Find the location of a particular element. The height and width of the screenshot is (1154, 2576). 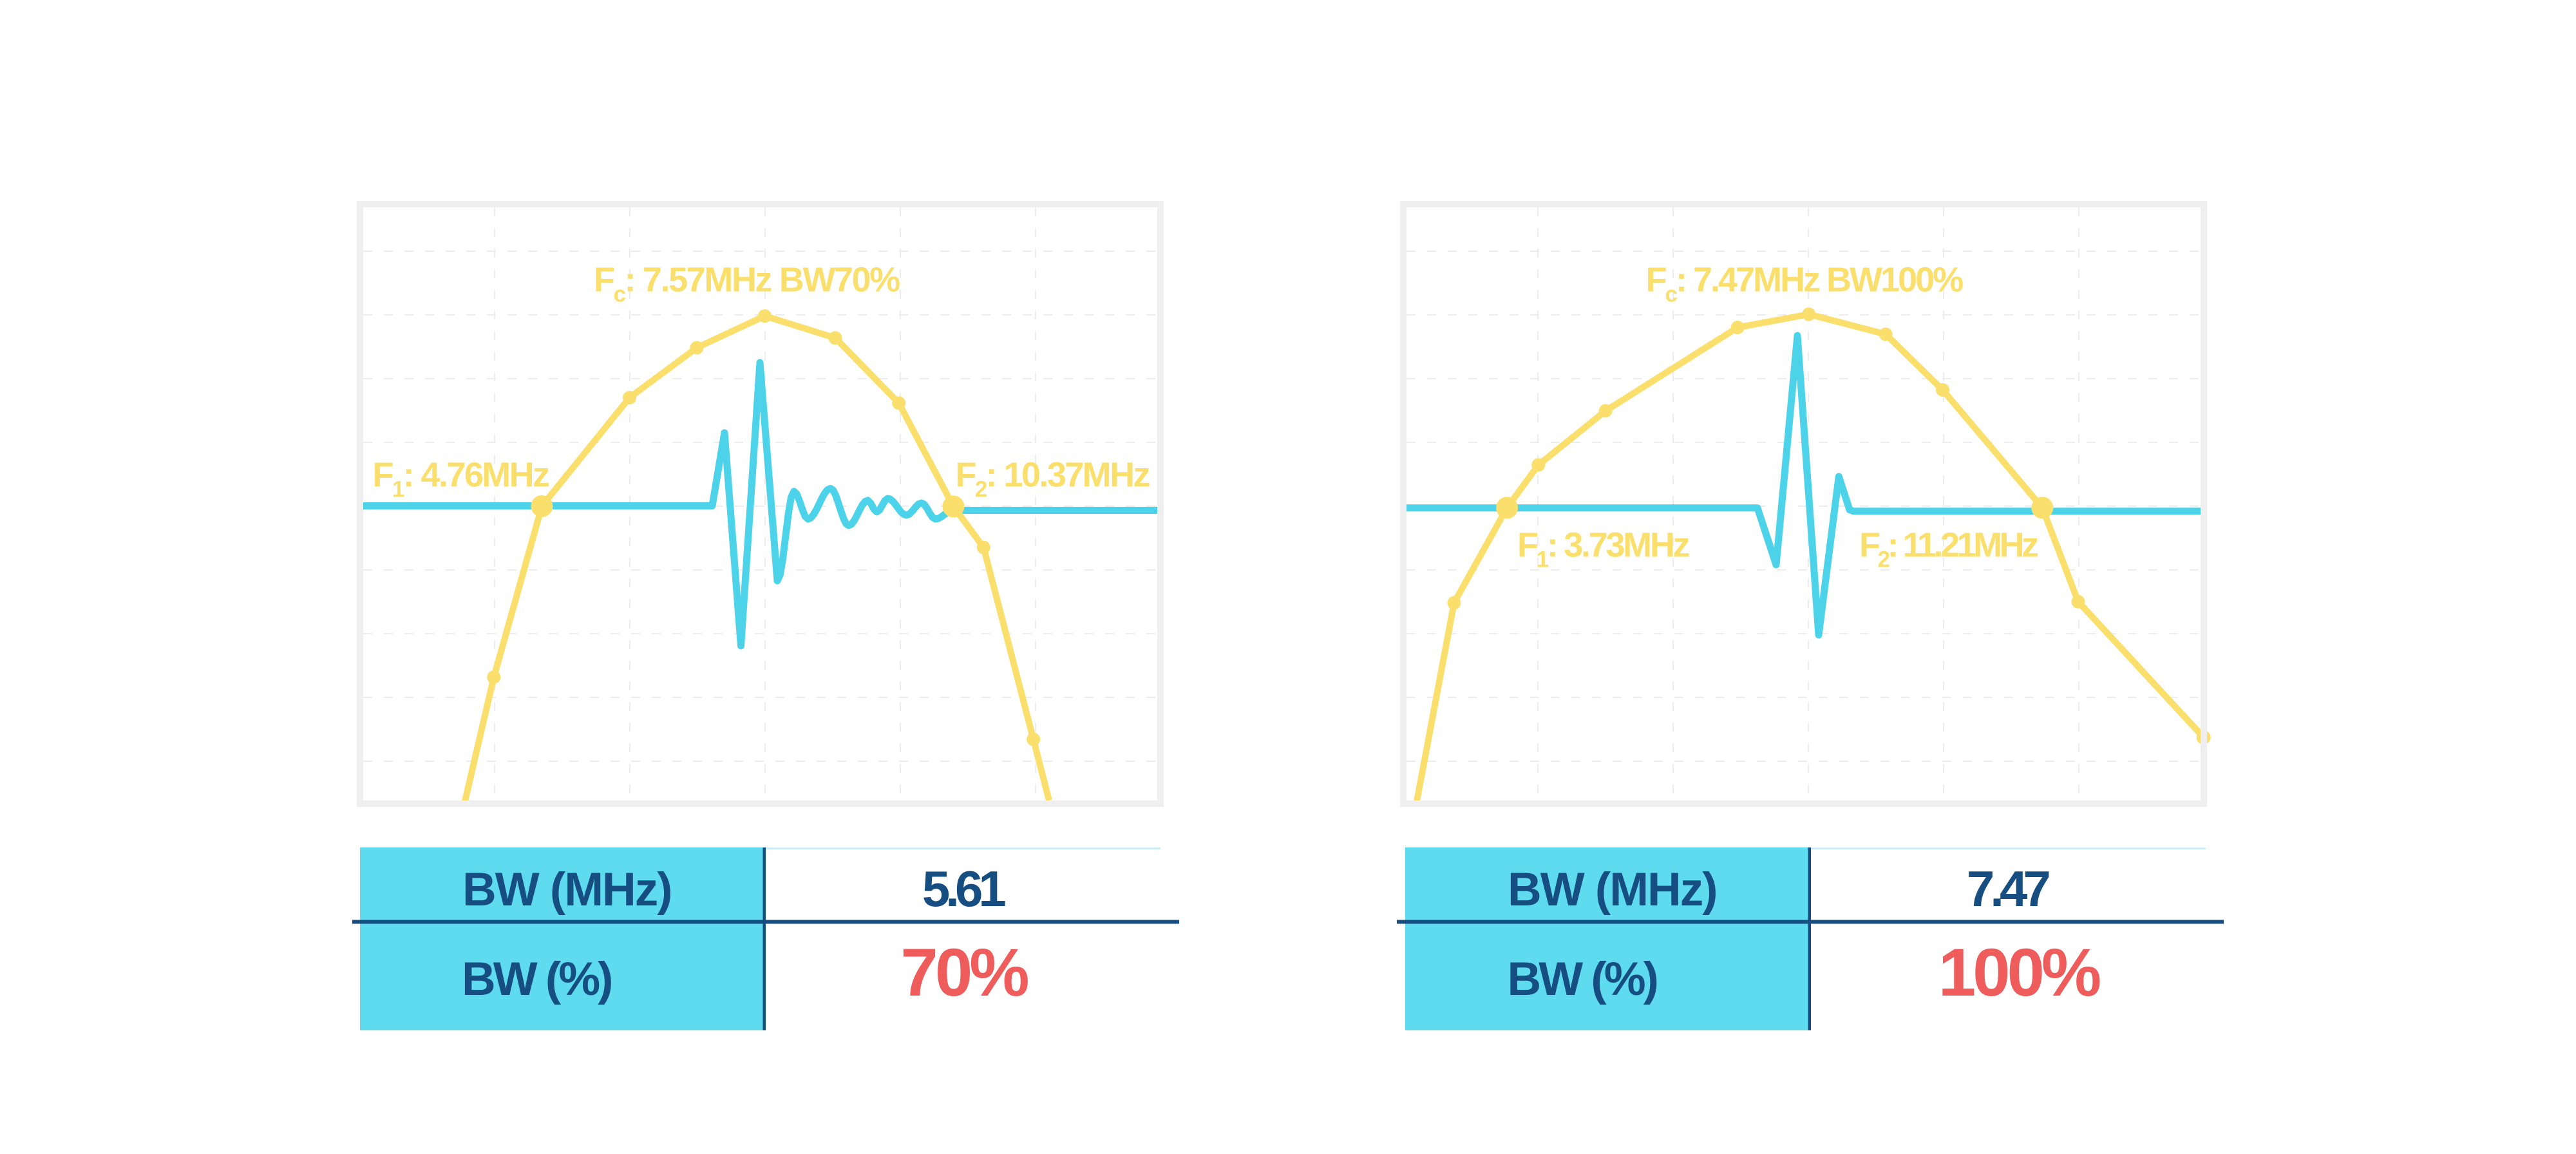

svg-text: F2: 10.37MHz is located at coordinates (1053, 479).